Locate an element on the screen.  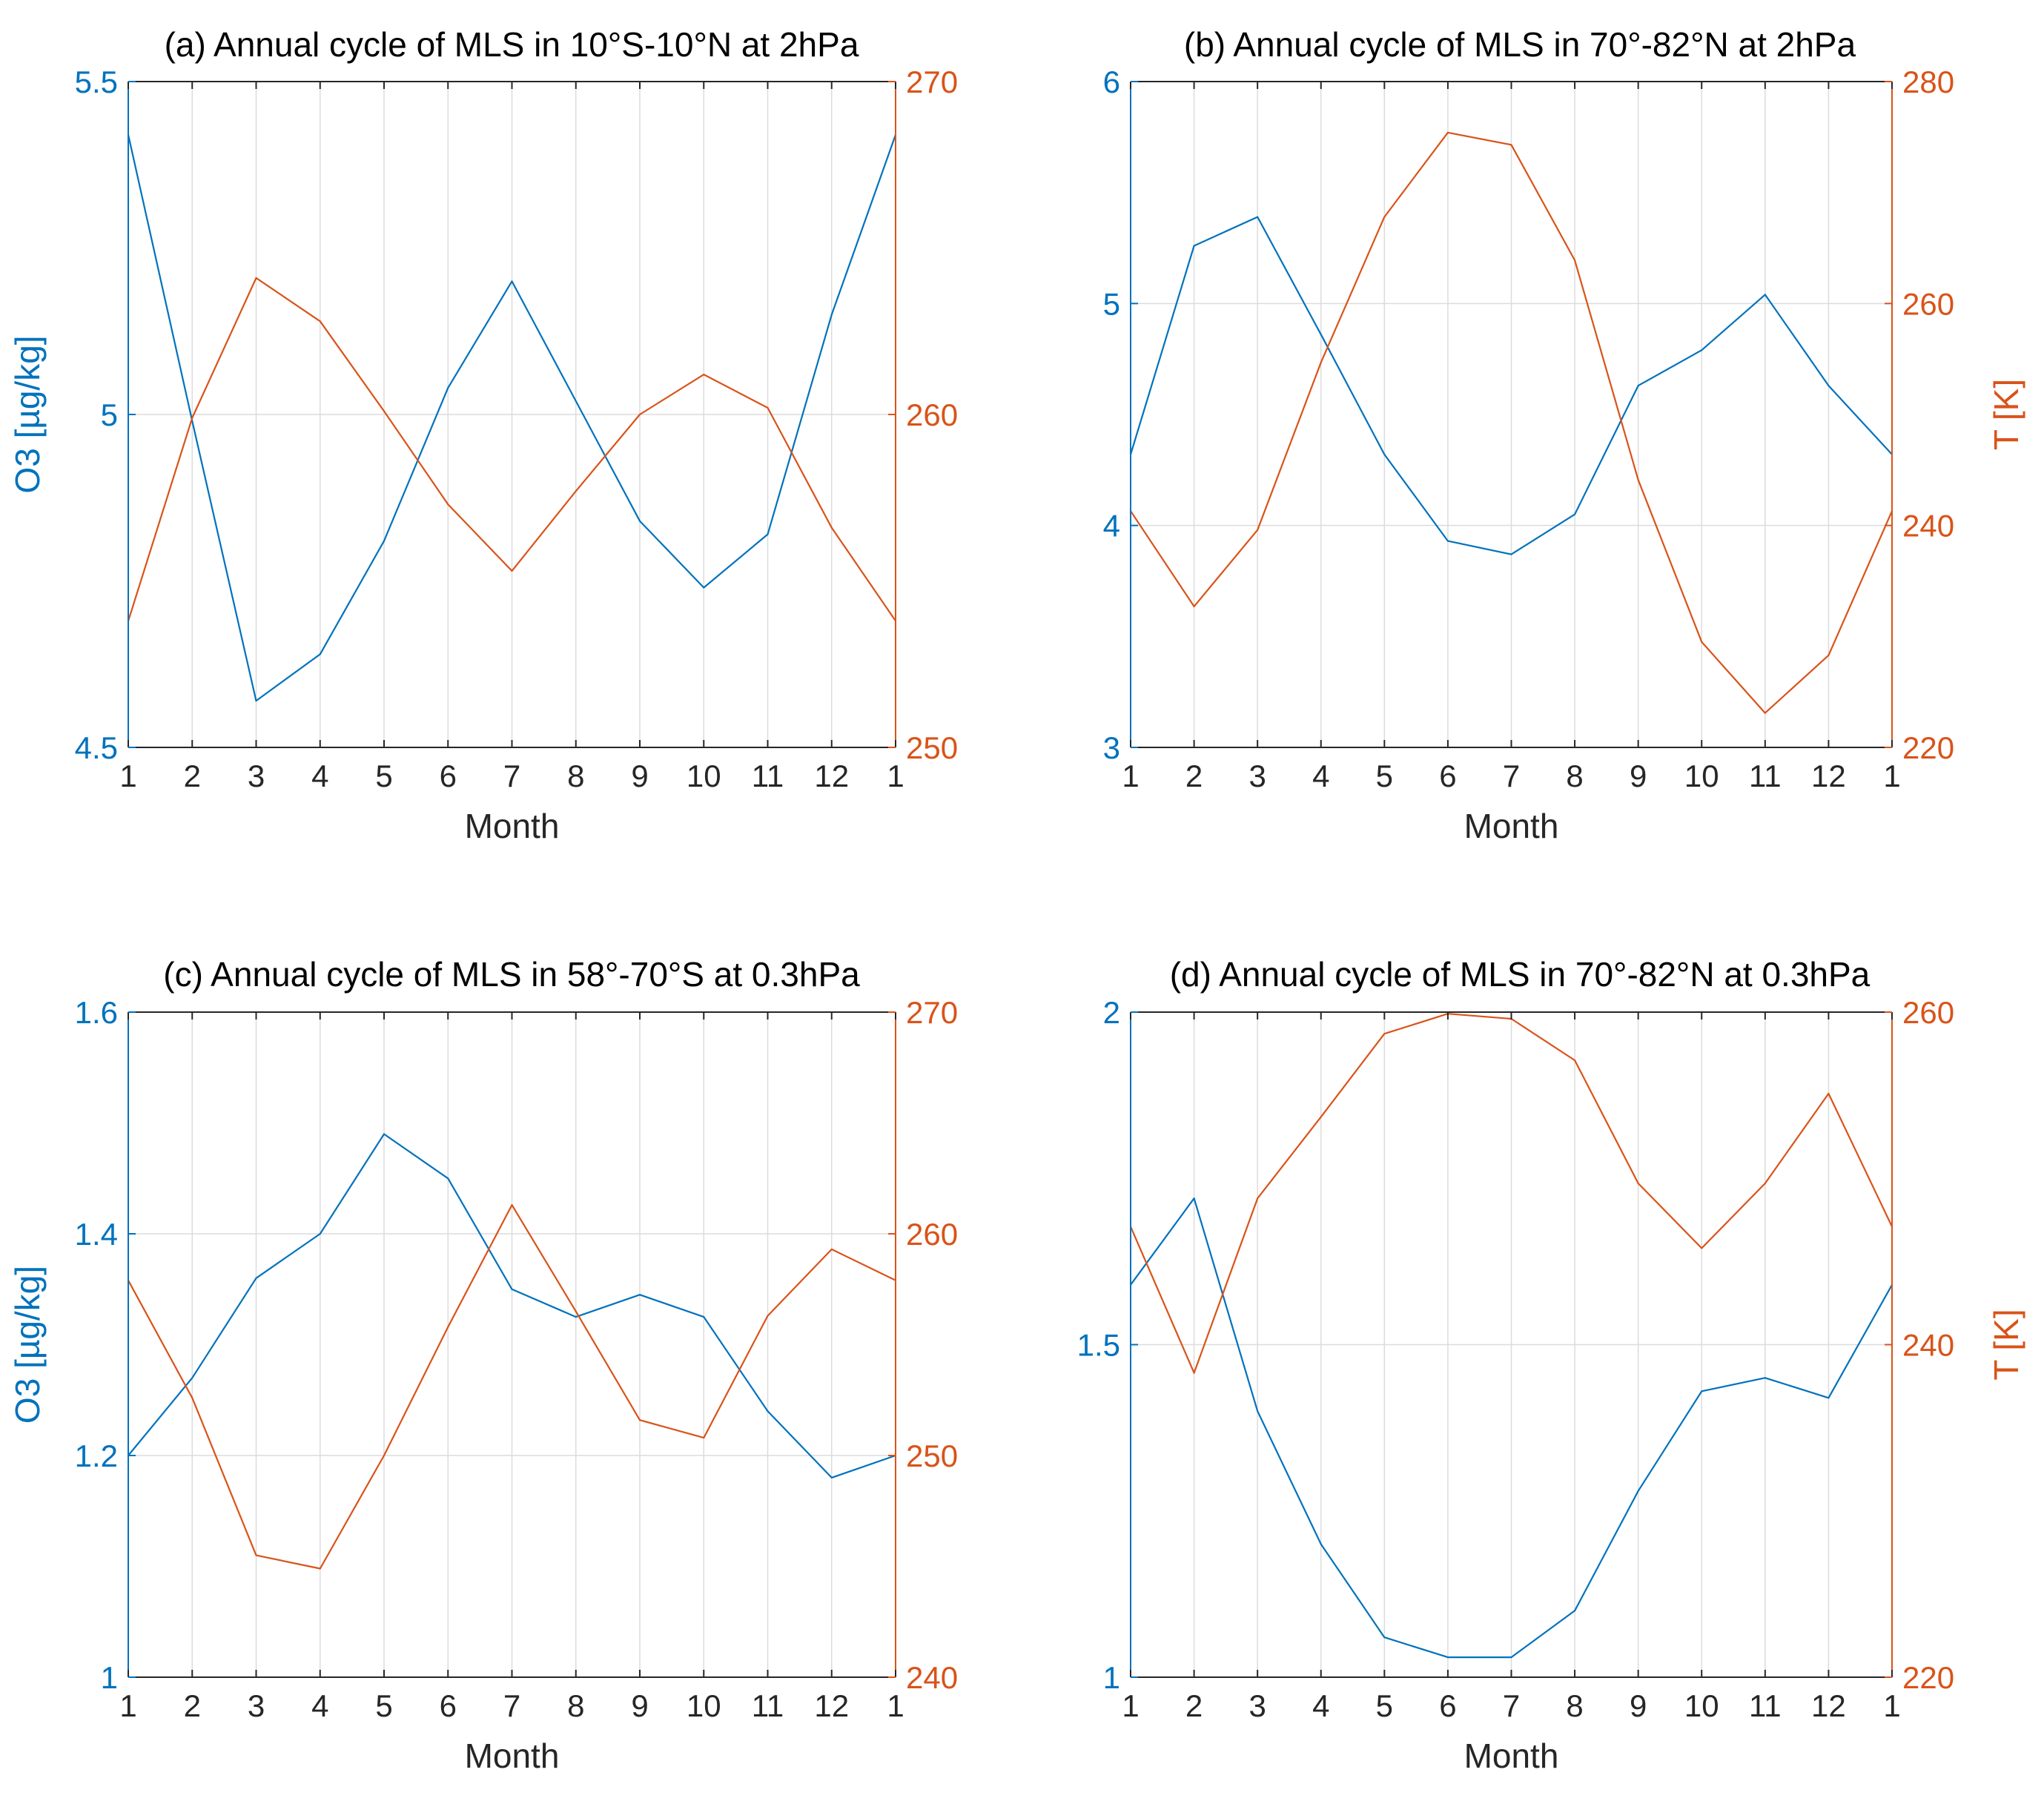
y-tick-label-left: 5 is located at coordinates (1111, 303).